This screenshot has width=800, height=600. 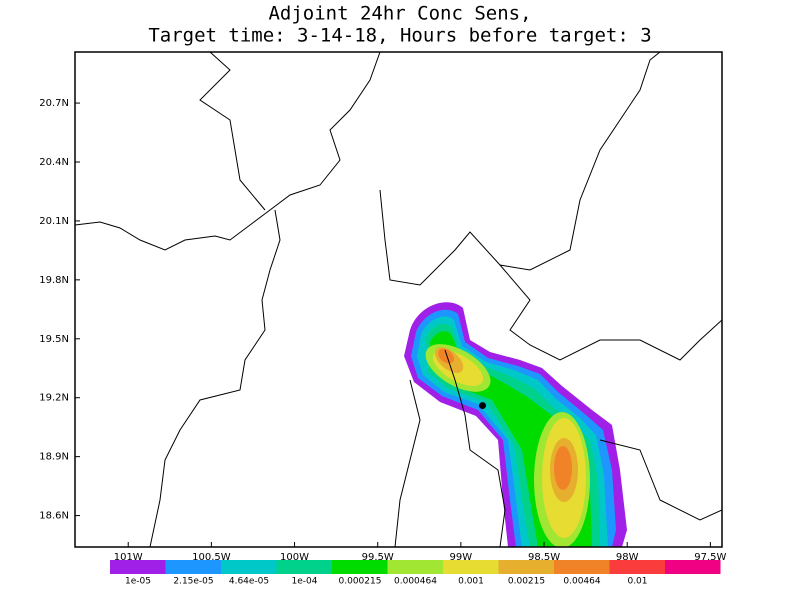 What do you see at coordinates (193, 582) in the screenshot?
I see `colorbar-label: 2.15e-05` at bounding box center [193, 582].